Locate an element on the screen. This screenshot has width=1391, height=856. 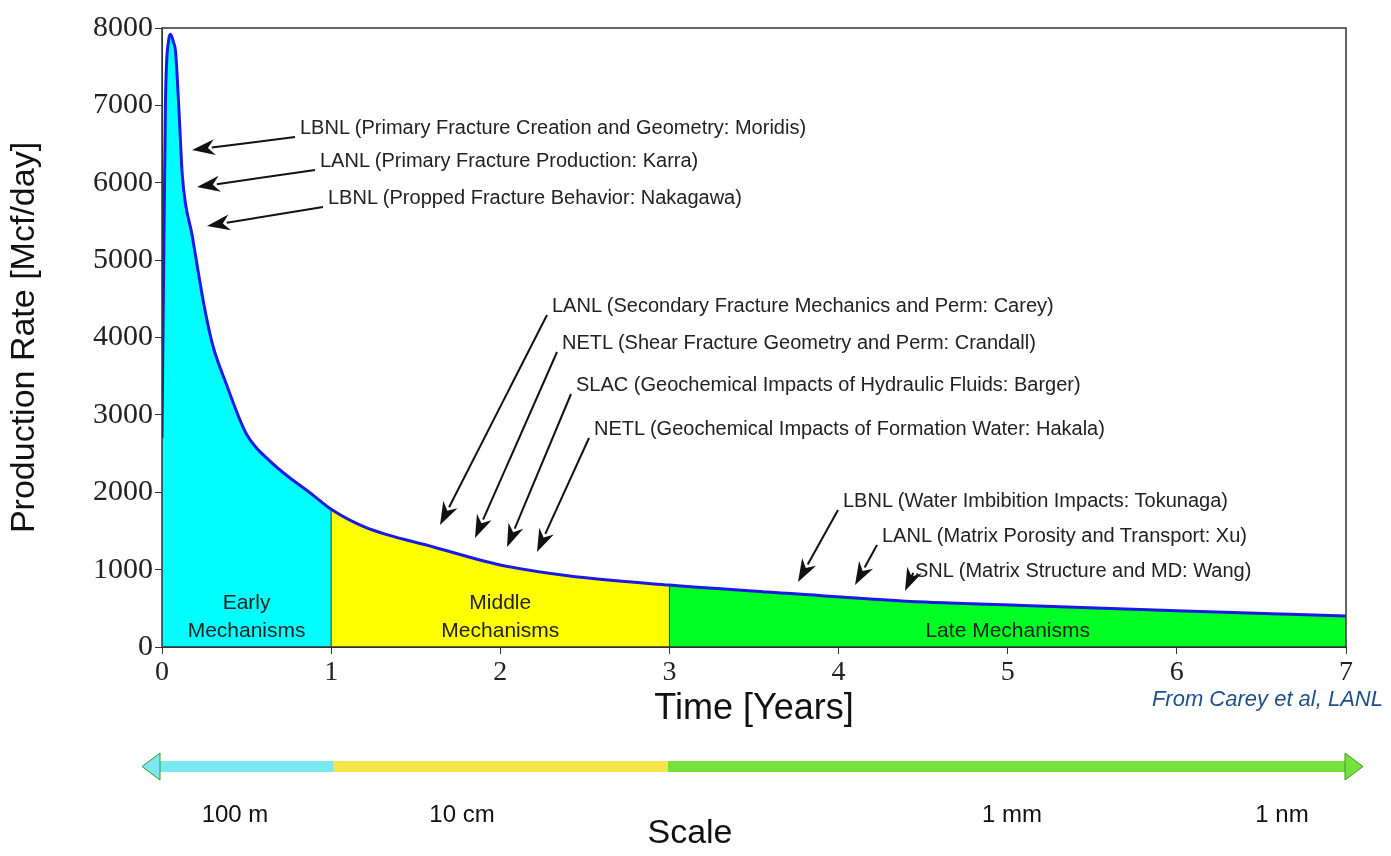
y-axis-title: Production Rate [Mcf/day] is located at coordinates (21, 337).